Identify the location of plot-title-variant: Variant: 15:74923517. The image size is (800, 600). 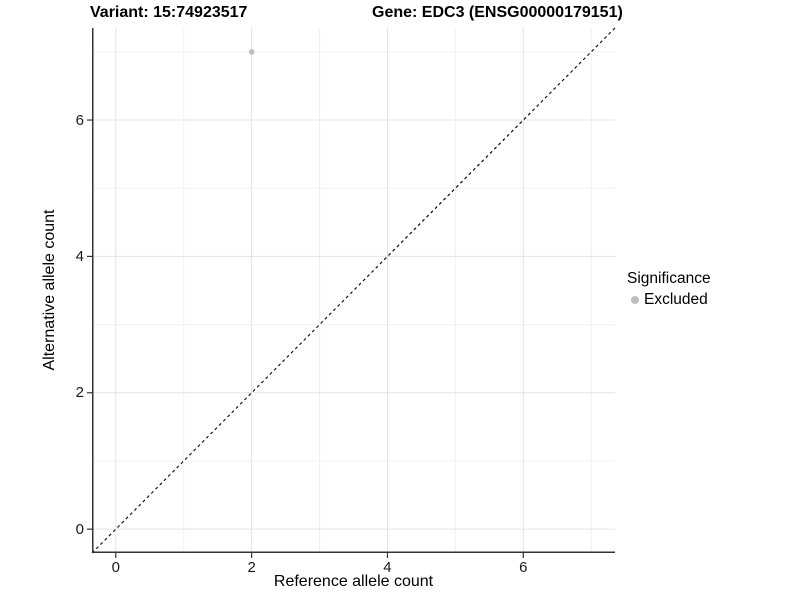
(169, 12).